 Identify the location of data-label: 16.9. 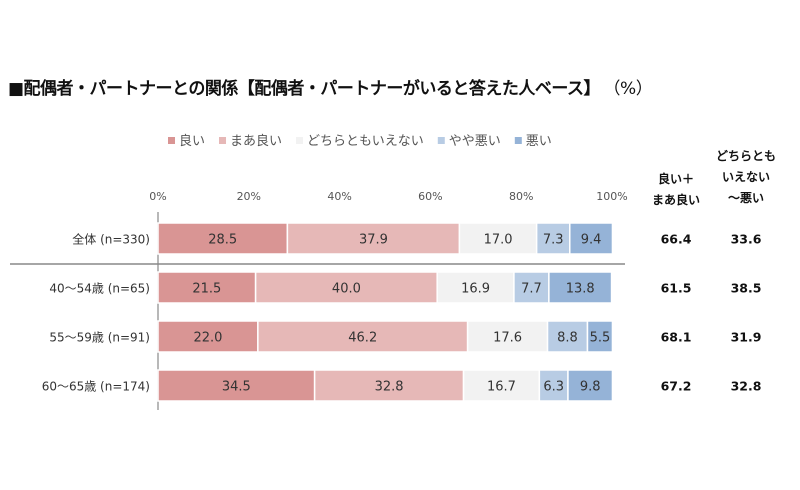
(475, 289).